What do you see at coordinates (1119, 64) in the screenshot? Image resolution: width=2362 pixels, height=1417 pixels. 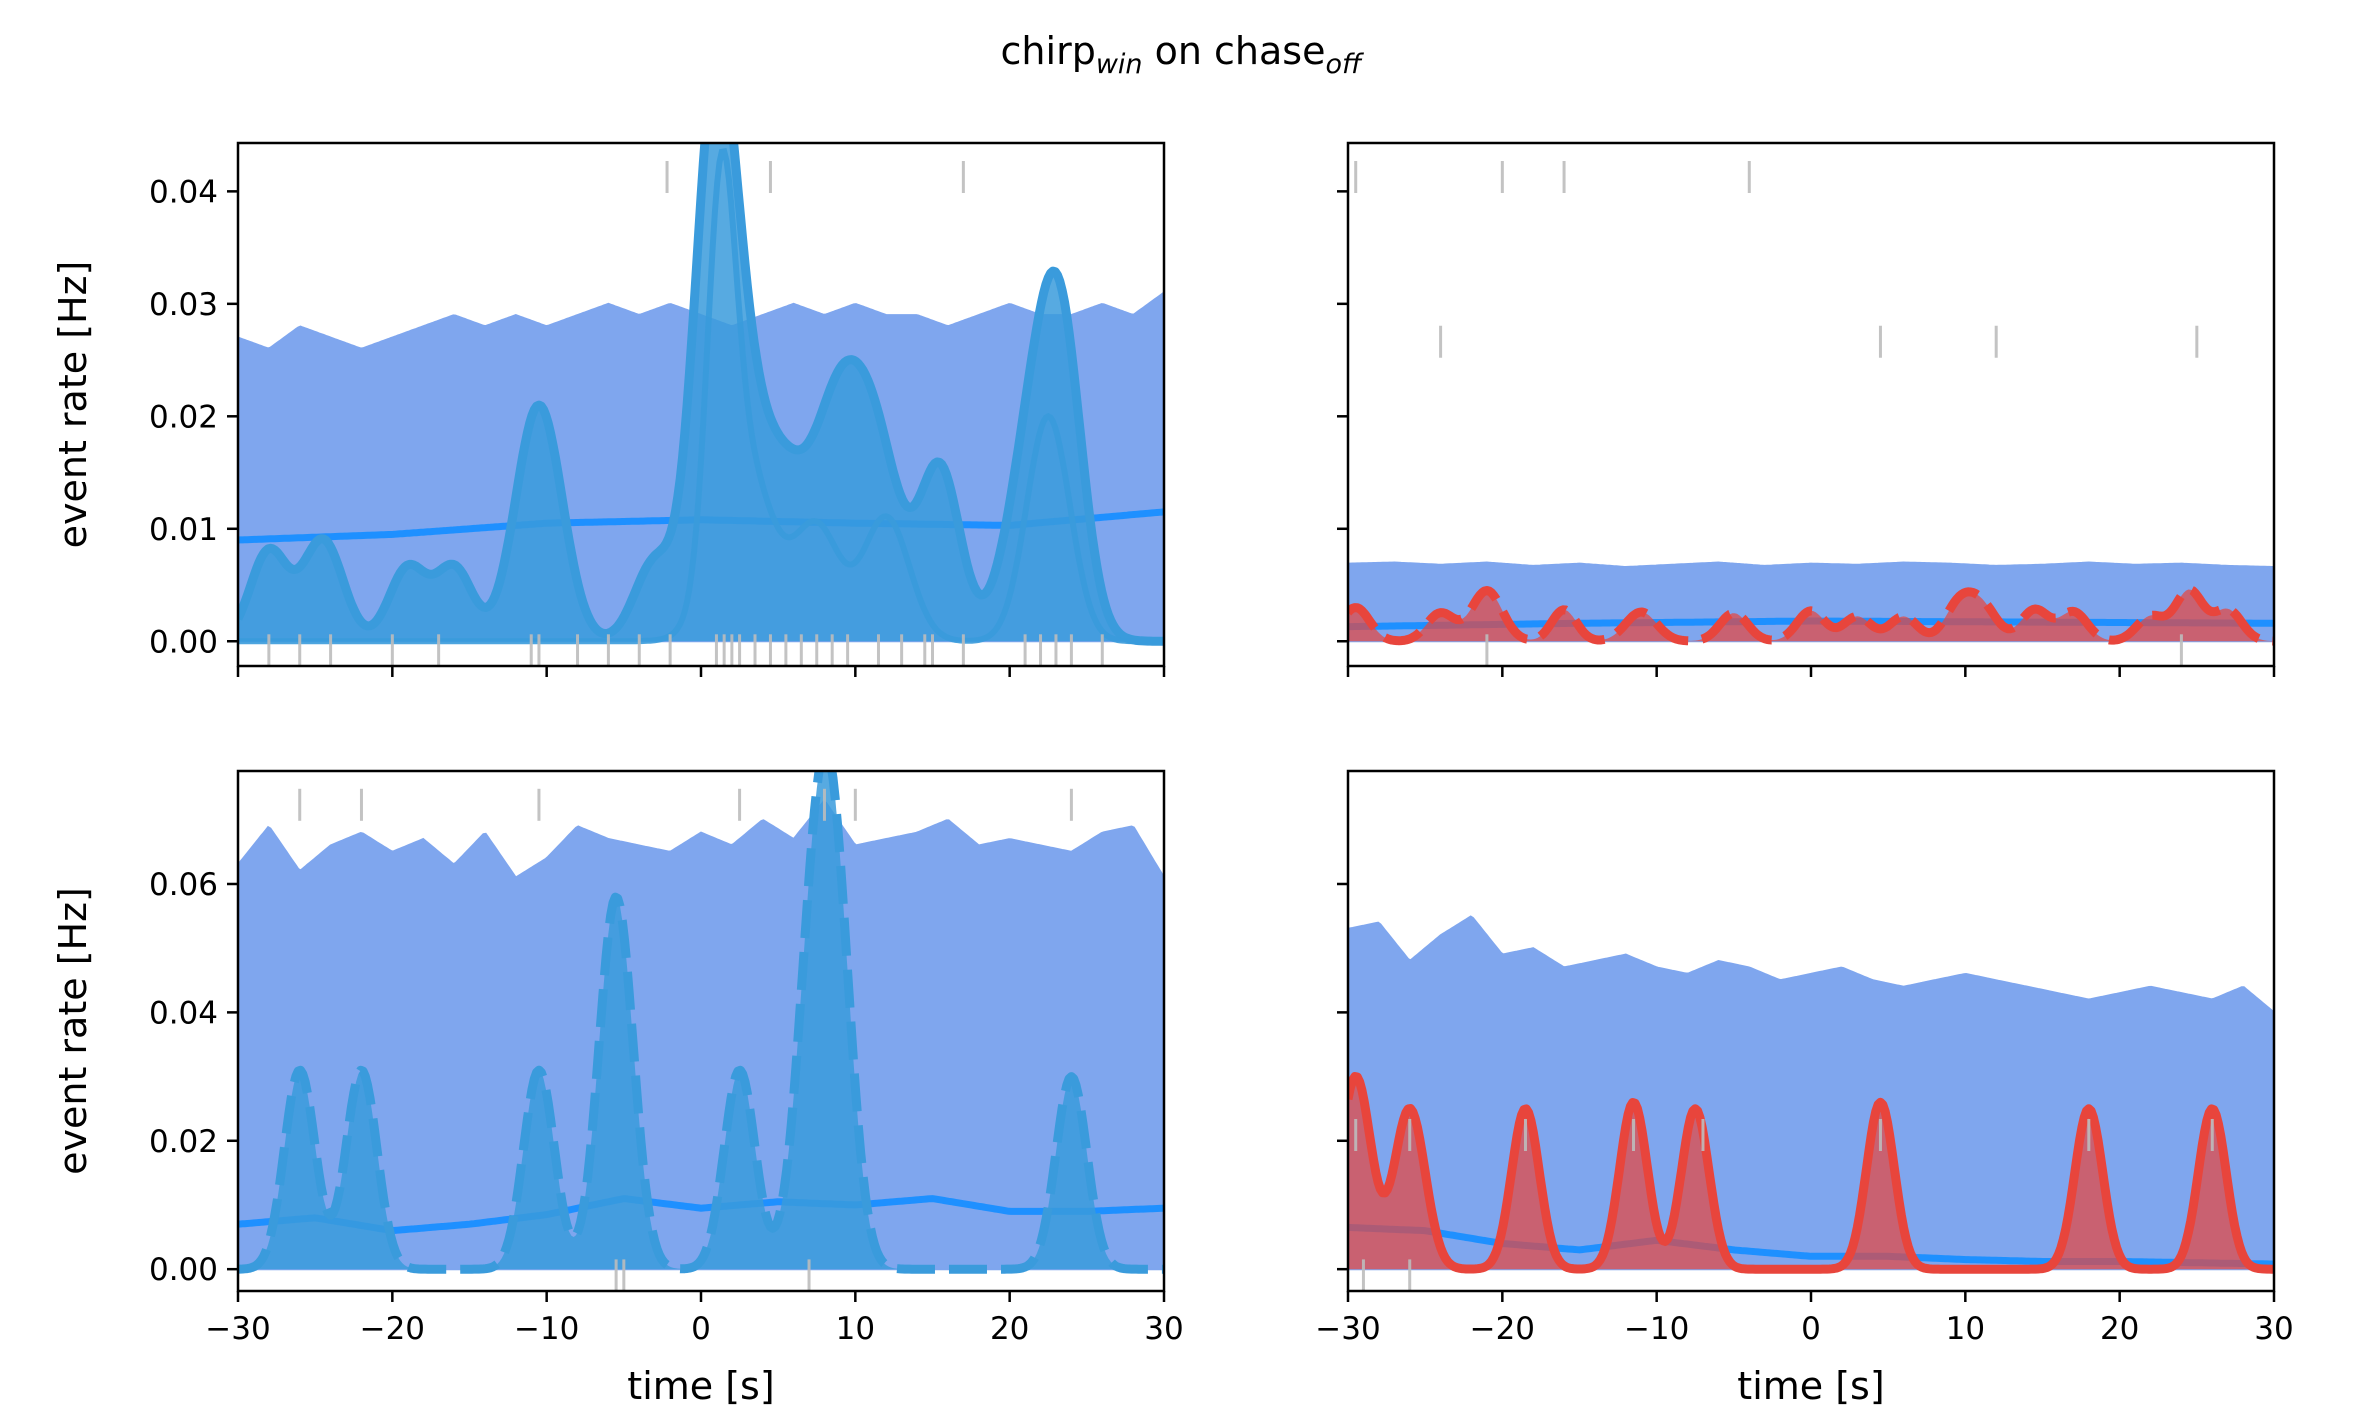 I see `title-sub-1: win` at bounding box center [1119, 64].